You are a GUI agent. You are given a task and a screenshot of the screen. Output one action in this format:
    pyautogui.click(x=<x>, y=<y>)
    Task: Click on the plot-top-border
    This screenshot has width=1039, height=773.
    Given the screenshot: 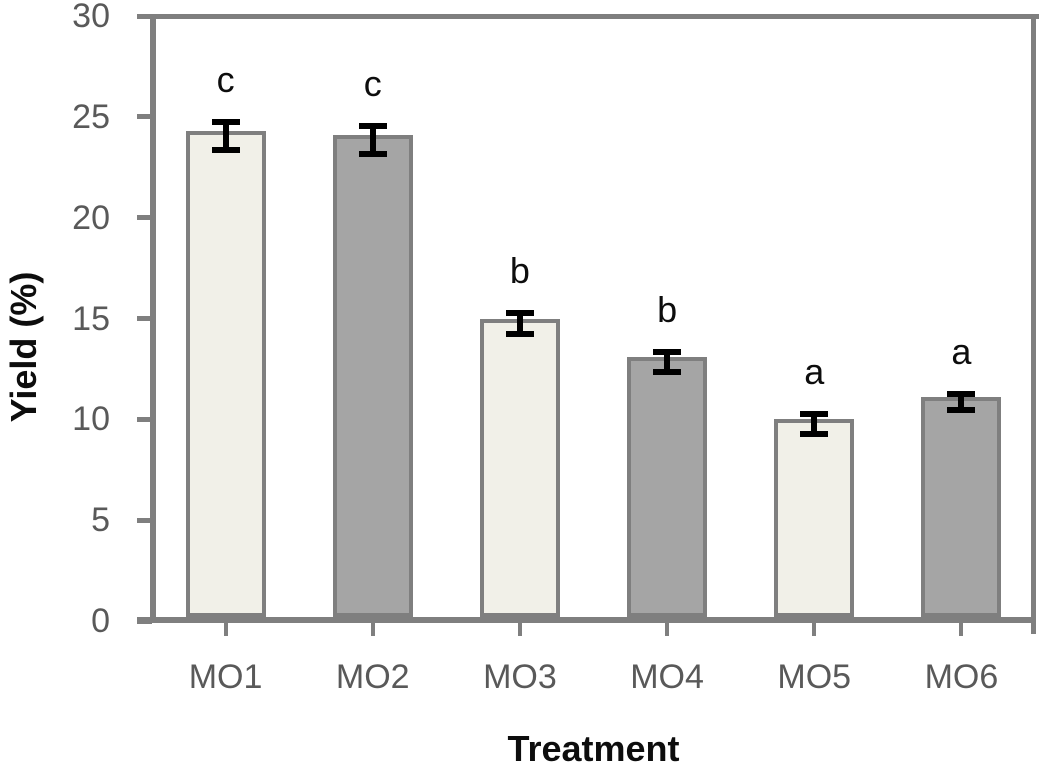 What is the action you would take?
    pyautogui.click(x=594, y=16)
    